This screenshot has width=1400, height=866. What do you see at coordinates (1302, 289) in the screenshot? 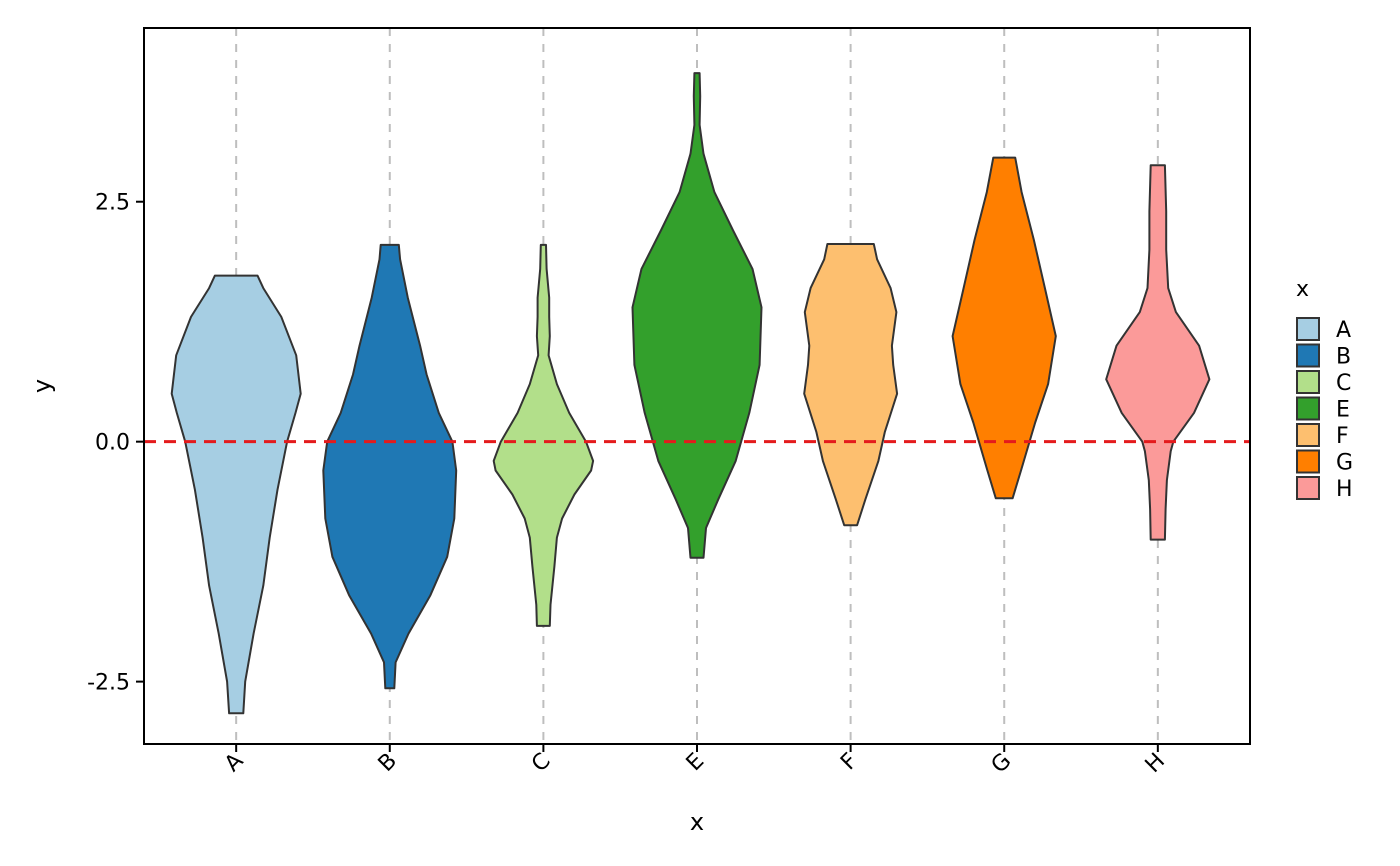
I see `legend-title: x` at bounding box center [1302, 289].